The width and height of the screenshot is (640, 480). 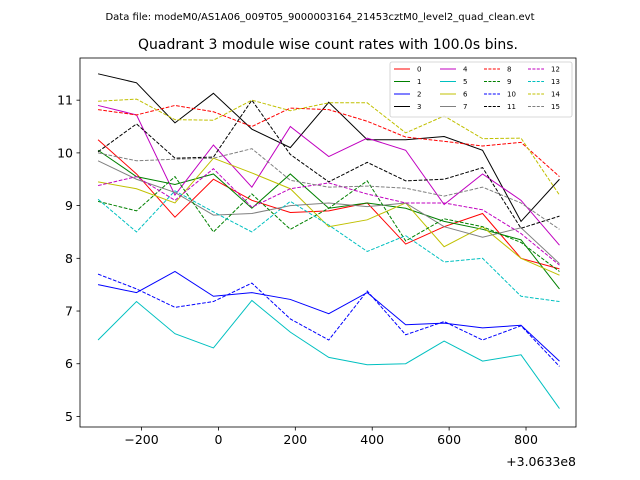 What do you see at coordinates (465, 95) in the screenshot?
I see `legend-label-6: 6` at bounding box center [465, 95].